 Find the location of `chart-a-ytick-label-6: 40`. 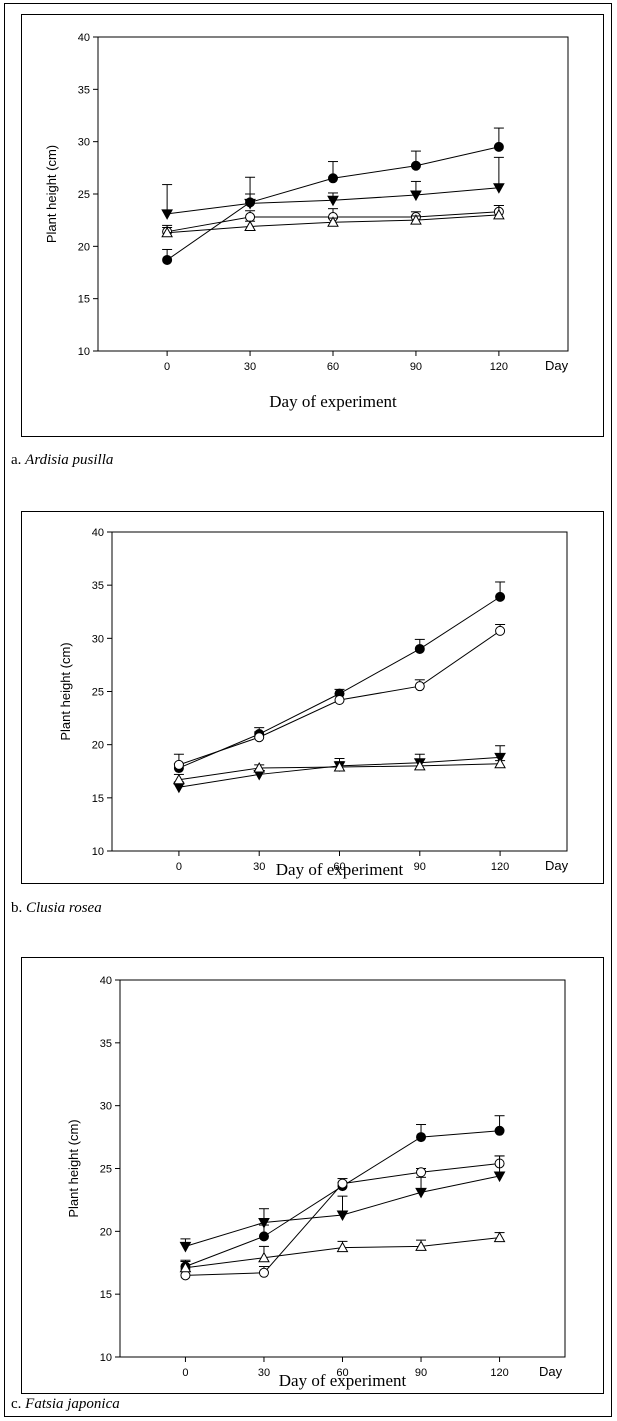

chart-a-ytick-label-6: 40 is located at coordinates (84, 38).